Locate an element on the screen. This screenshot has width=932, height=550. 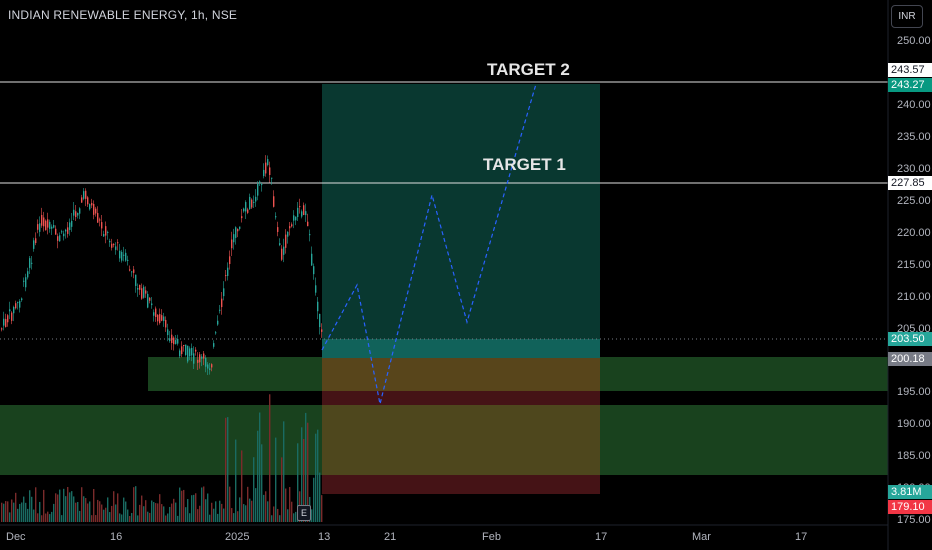
time-tick-label: 17 is located at coordinates (801, 537).